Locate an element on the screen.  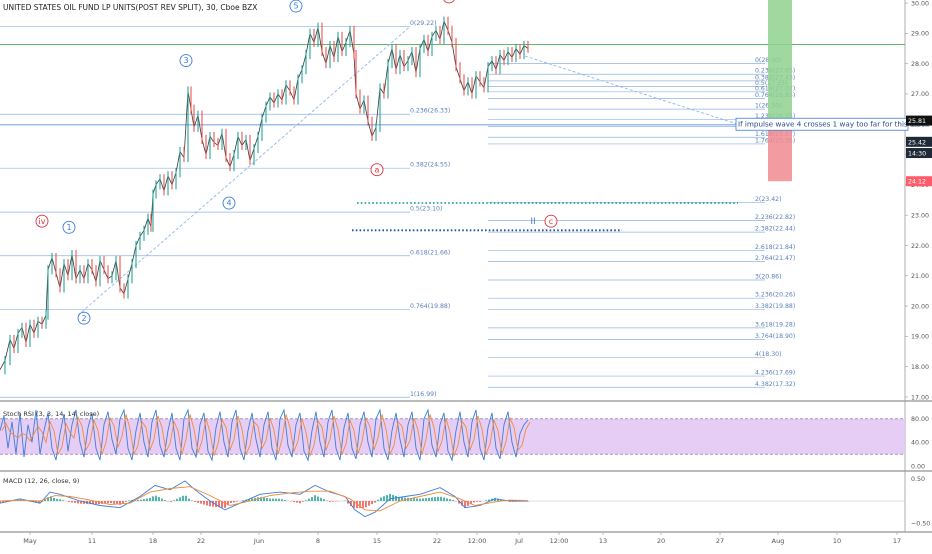
time-axis-label: 13 is located at coordinates (603, 541).